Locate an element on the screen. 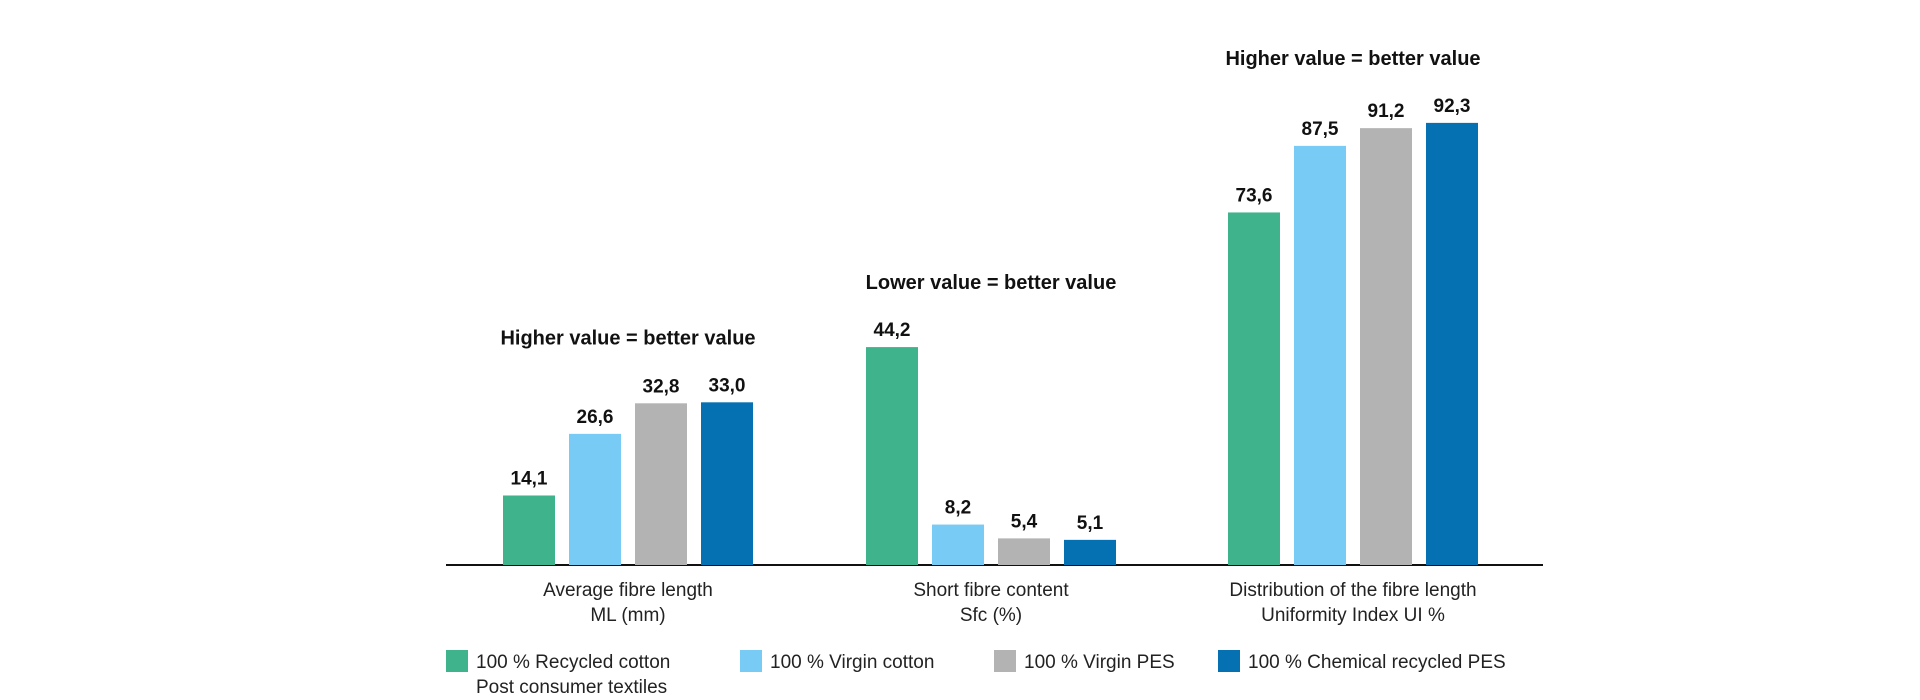  category-label-2-2: Sfc (%) is located at coordinates (991, 615).